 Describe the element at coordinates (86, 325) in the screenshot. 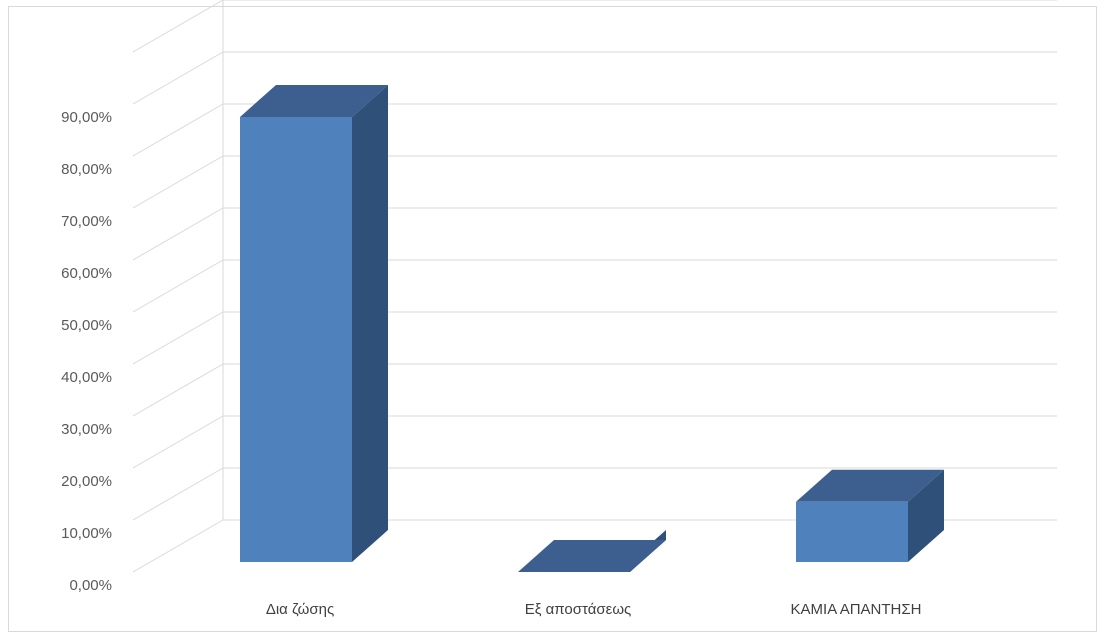

I see `y-tick-label: 50,00%` at that location.